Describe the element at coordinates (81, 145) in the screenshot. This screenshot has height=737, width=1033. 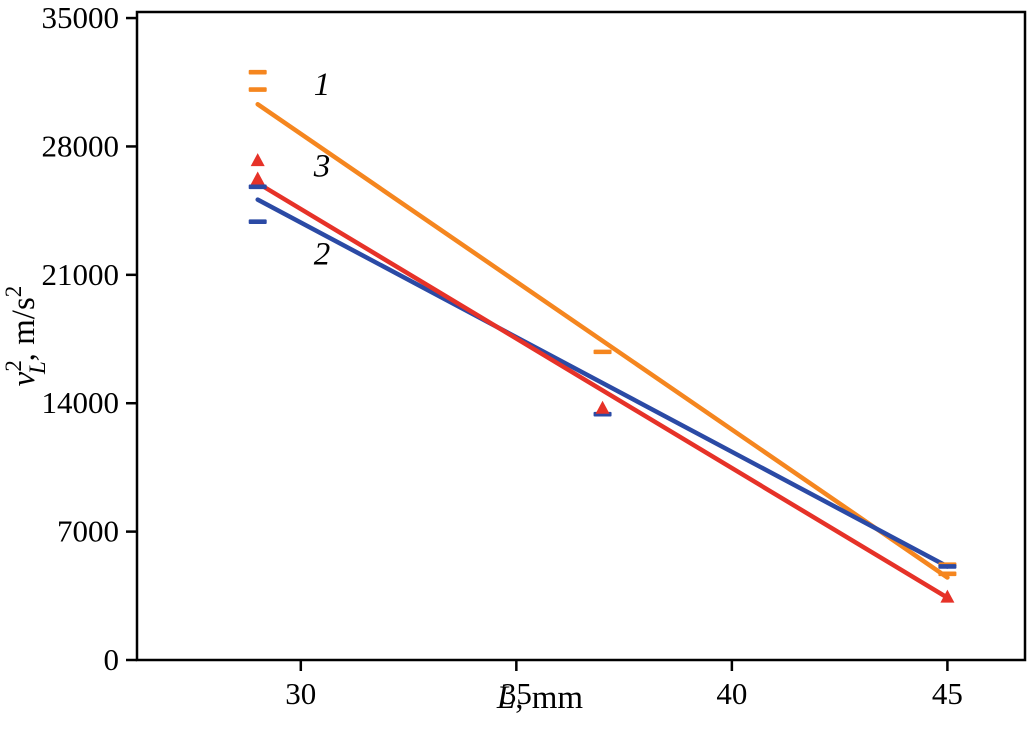
I see `y-tick-label: 28000` at that location.